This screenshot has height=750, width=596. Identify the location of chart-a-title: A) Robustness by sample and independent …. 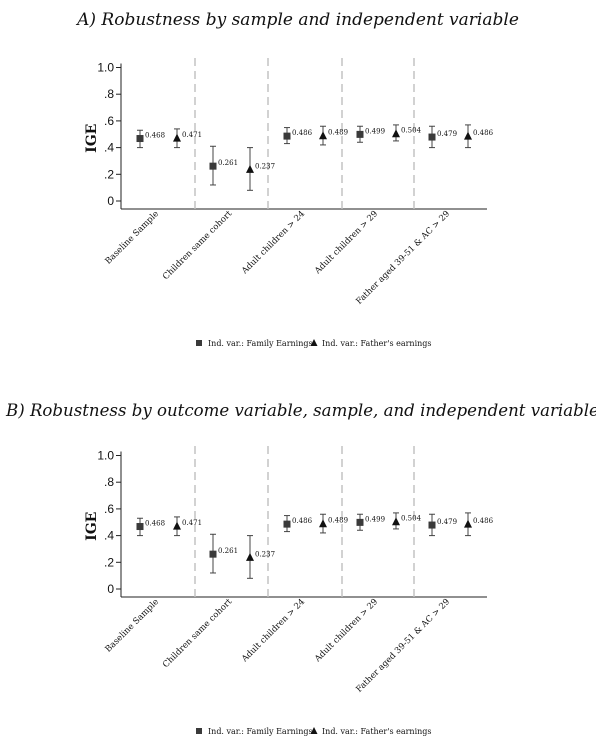
(298, 20).